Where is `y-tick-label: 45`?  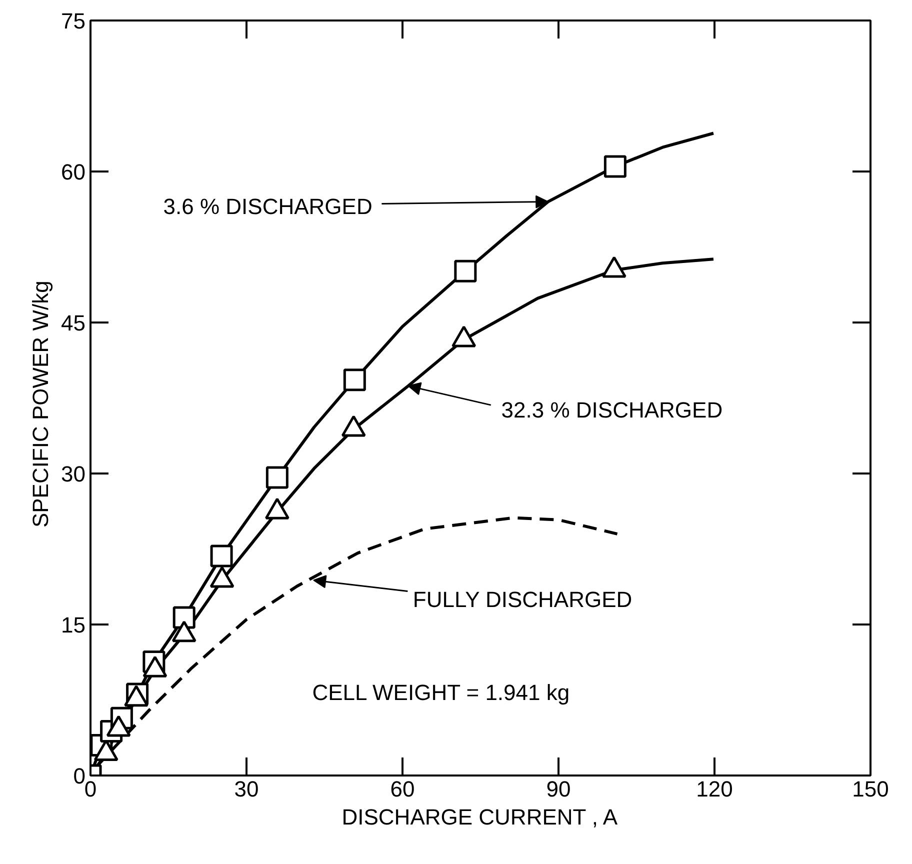
y-tick-label: 45 is located at coordinates (73, 323).